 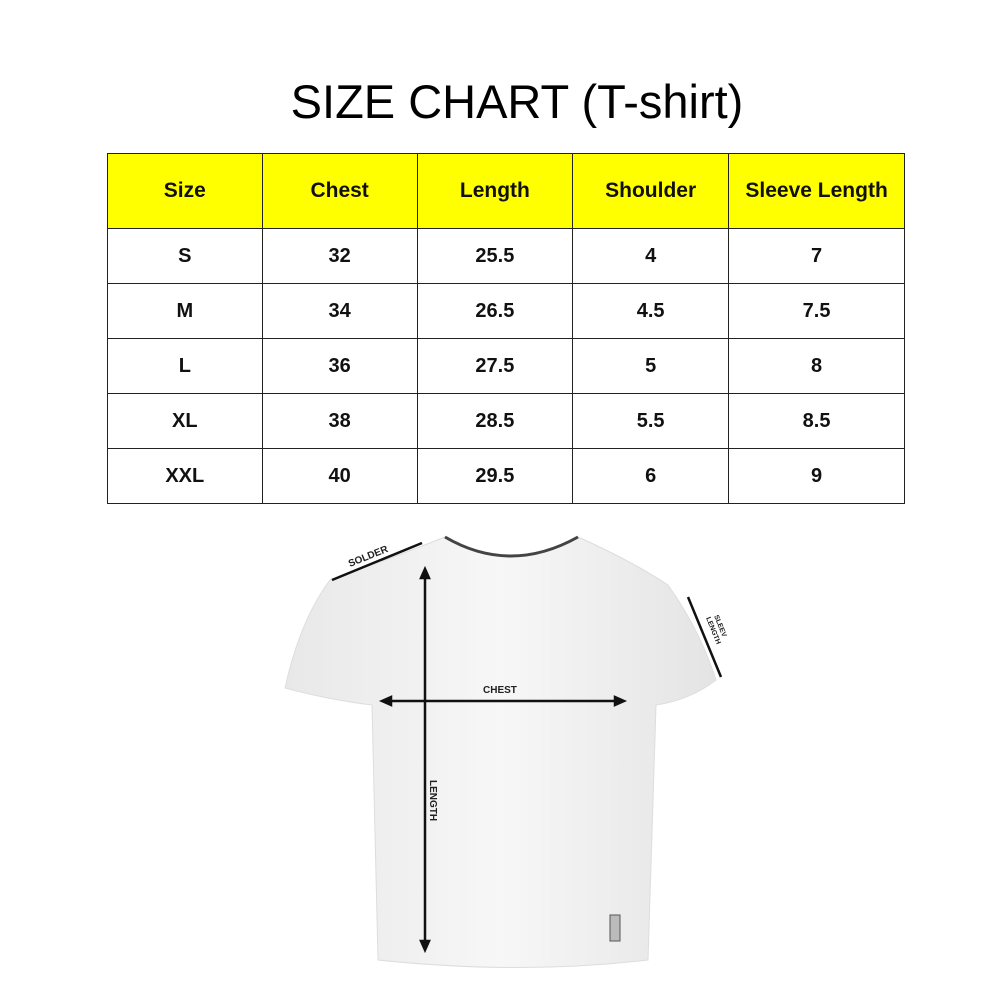 I want to click on table-cell: 8.5, so click(x=816, y=421).